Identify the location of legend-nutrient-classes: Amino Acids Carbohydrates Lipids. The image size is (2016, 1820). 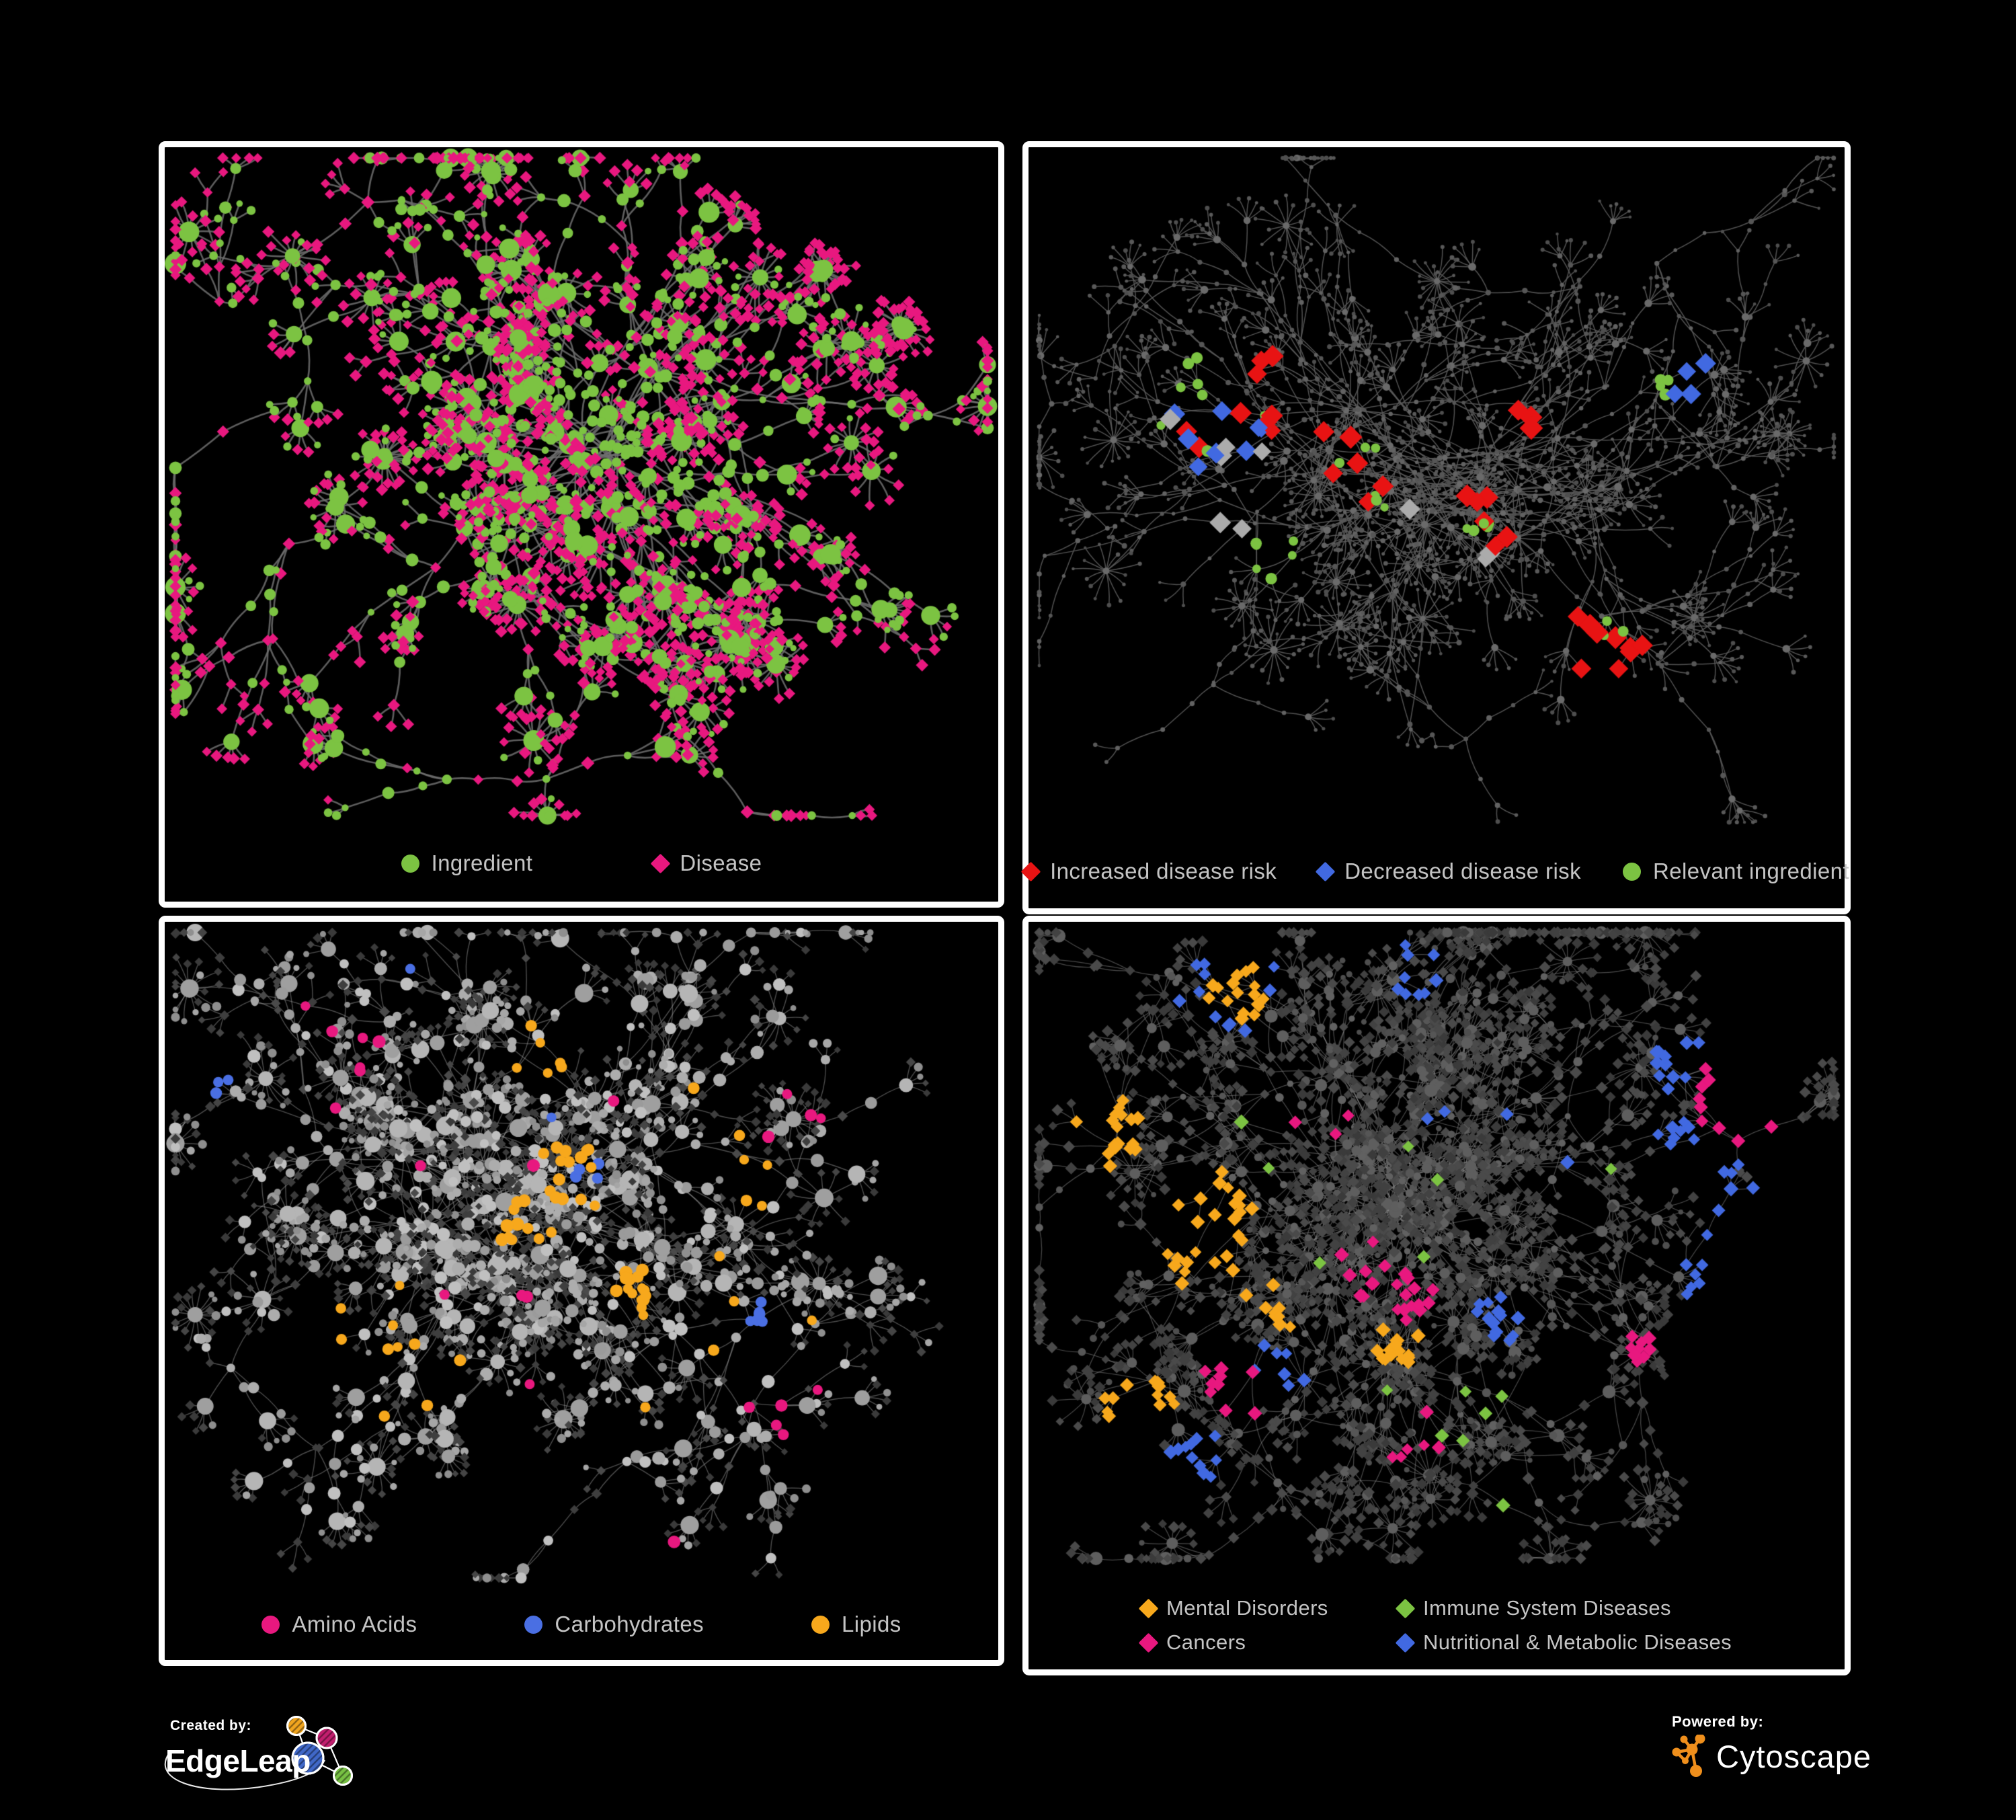
(581, 1624).